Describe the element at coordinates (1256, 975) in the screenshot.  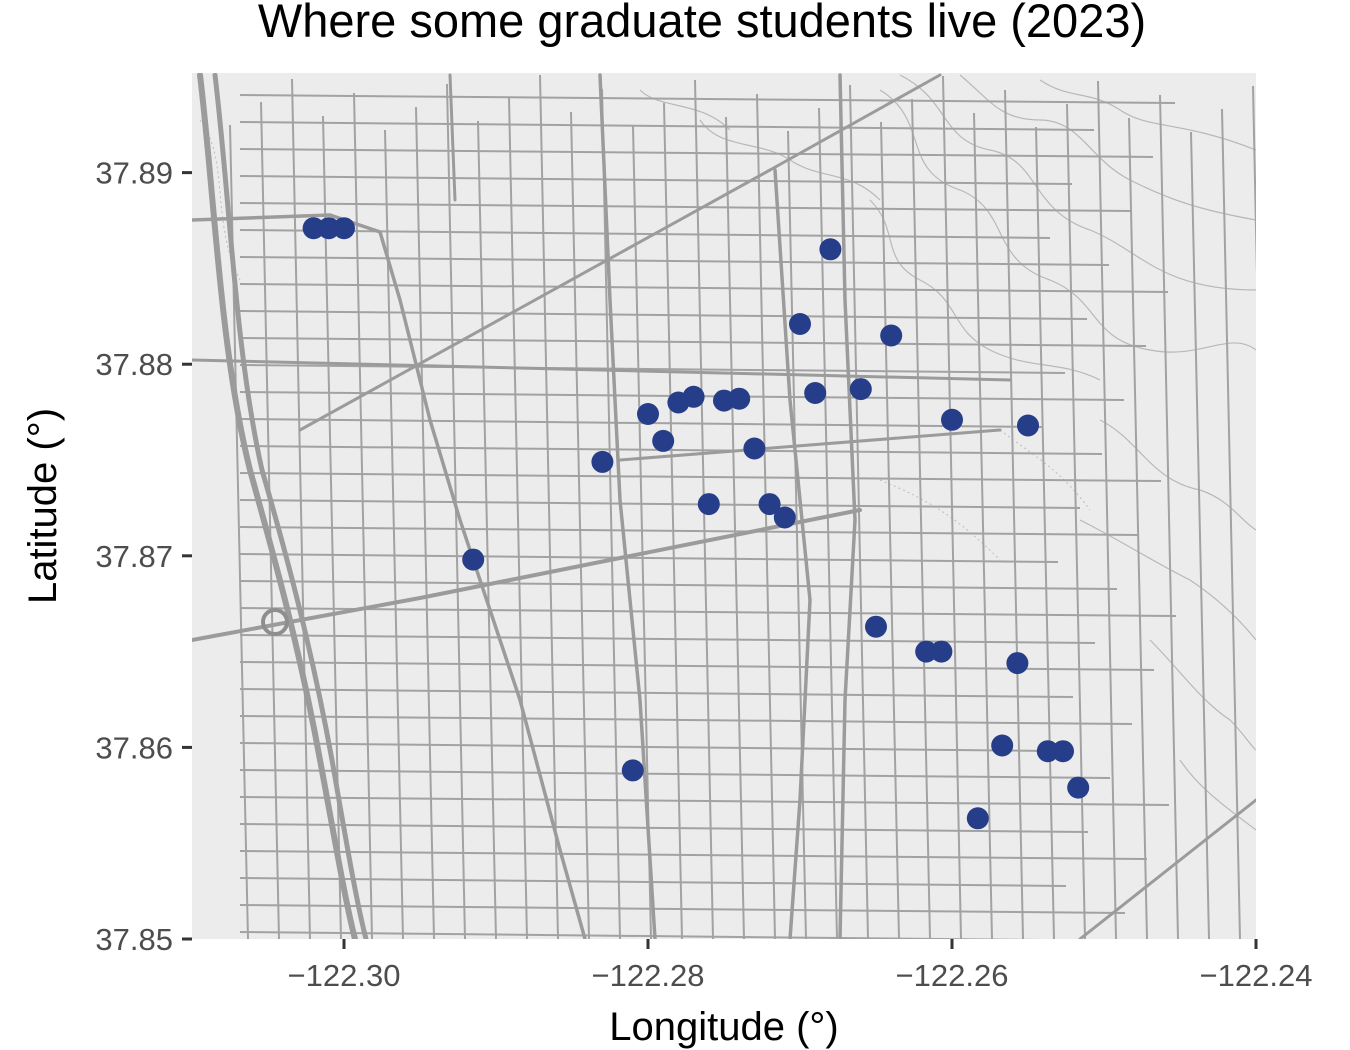
I see `x-tick-label: −122.24` at that location.